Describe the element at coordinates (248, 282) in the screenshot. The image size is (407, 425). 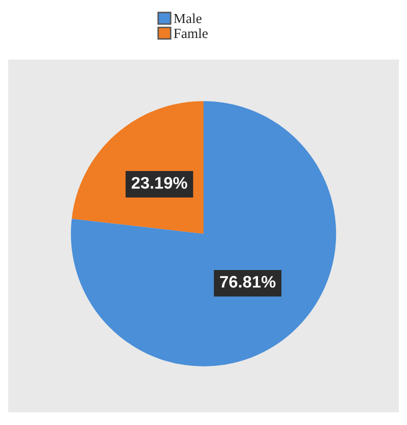
I see `data-label: 76.81%` at that location.